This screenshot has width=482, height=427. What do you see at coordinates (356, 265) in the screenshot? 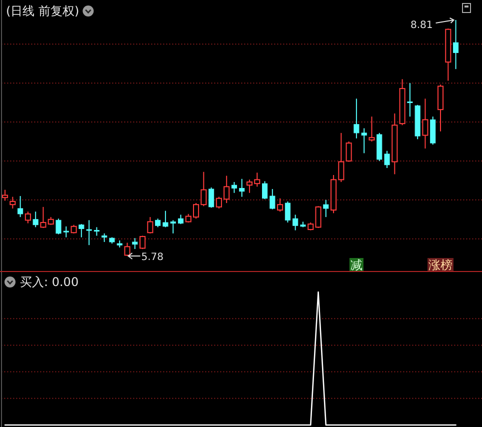
I see `signal: 减` at bounding box center [356, 265].